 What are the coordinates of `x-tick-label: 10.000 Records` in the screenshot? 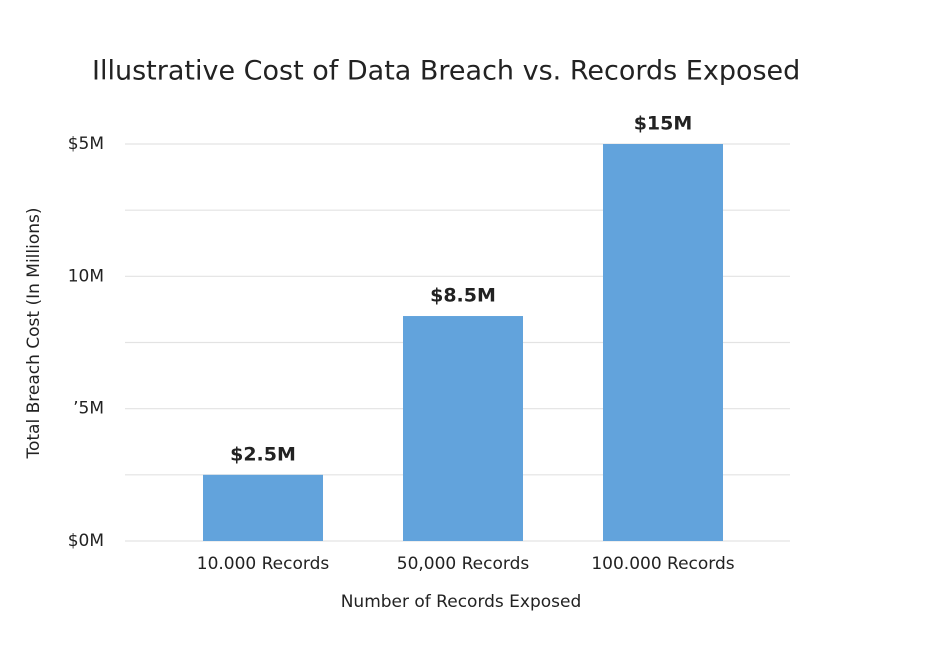 It's located at (263, 564).